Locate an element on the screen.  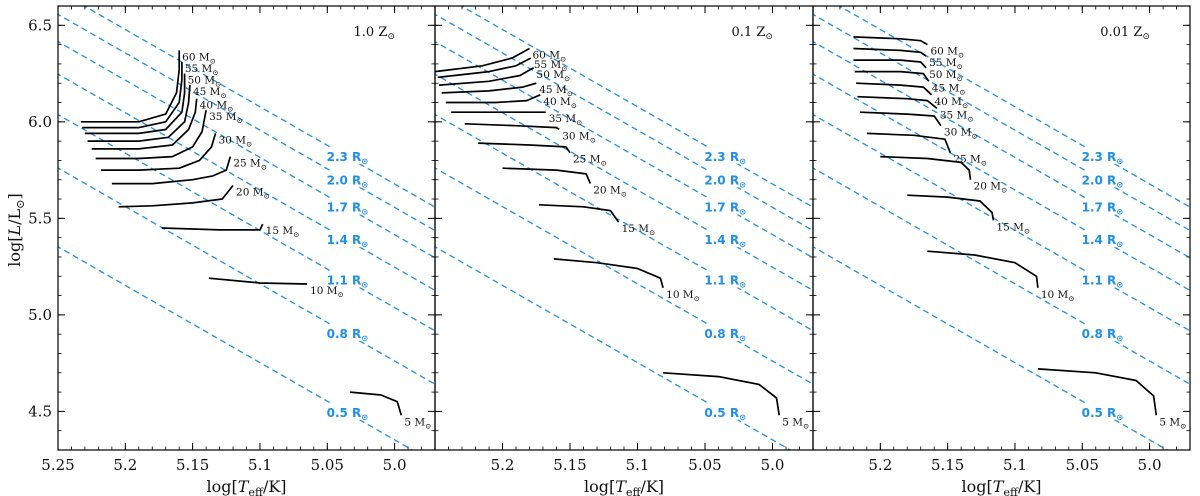
mass-label: 15 M⊙ is located at coordinates (283, 232).